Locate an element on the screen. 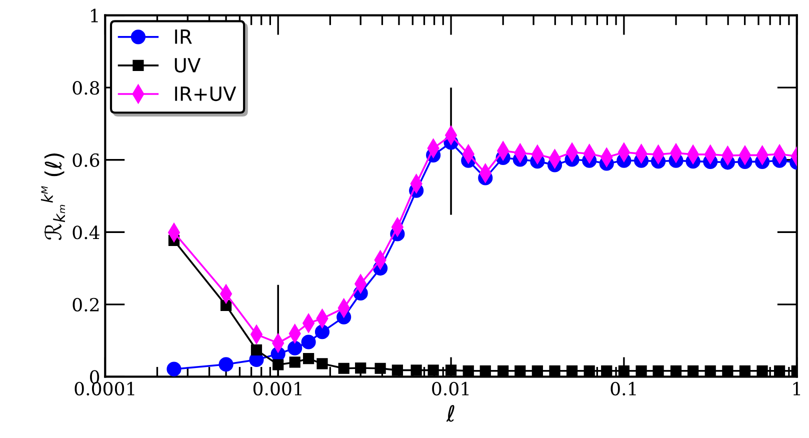 Image resolution: width=809 pixels, height=438 pixels. y-tick-label: 0.4 is located at coordinates (86, 233).